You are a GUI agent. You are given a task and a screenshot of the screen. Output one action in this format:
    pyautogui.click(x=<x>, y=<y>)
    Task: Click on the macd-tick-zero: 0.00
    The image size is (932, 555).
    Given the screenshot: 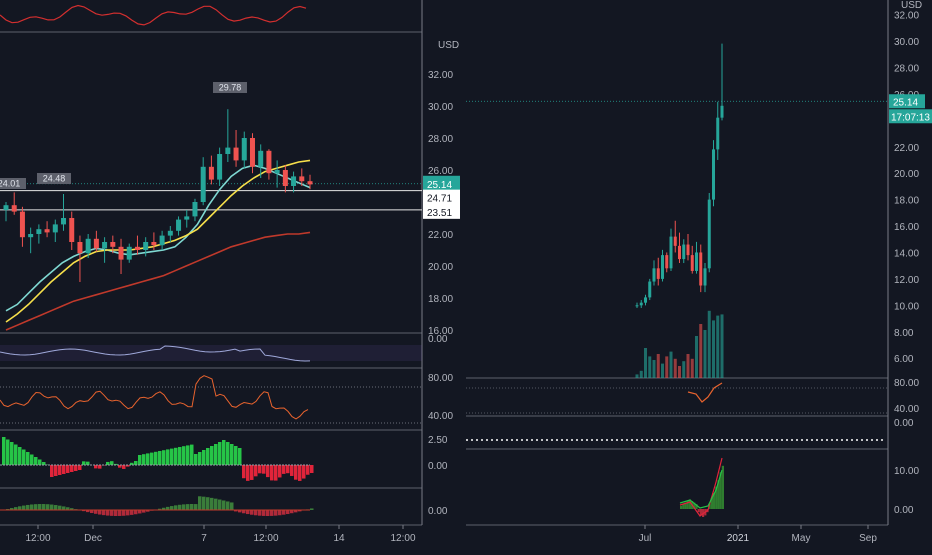 What is the action you would take?
    pyautogui.click(x=438, y=466)
    